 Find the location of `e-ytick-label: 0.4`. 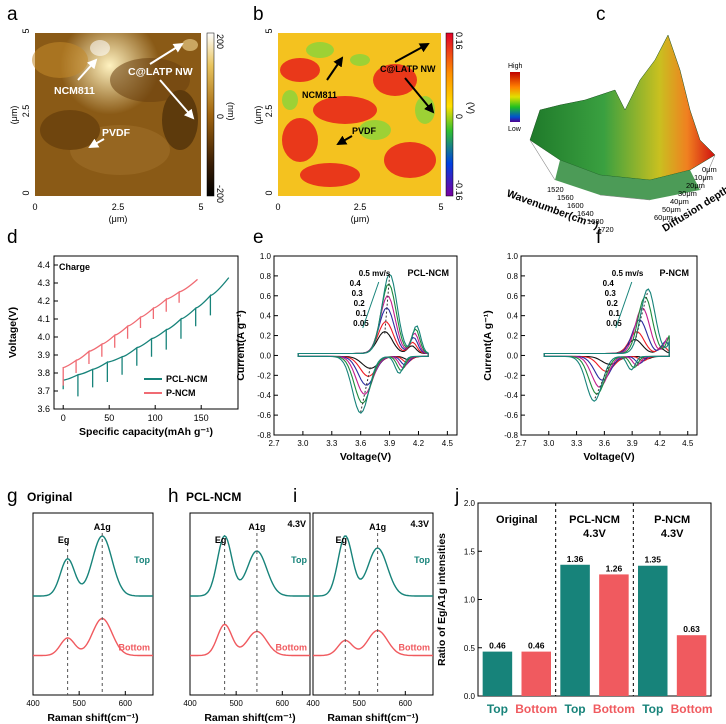

e-ytick-label: 0.4 is located at coordinates (266, 316).